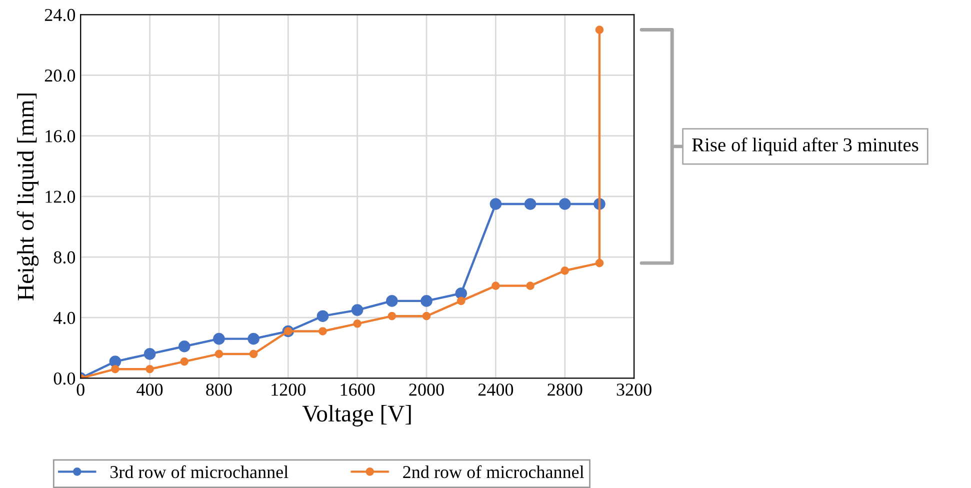 This screenshot has height=488, width=971. What do you see at coordinates (565, 390) in the screenshot?
I see `x-tick-label: 2800` at bounding box center [565, 390].